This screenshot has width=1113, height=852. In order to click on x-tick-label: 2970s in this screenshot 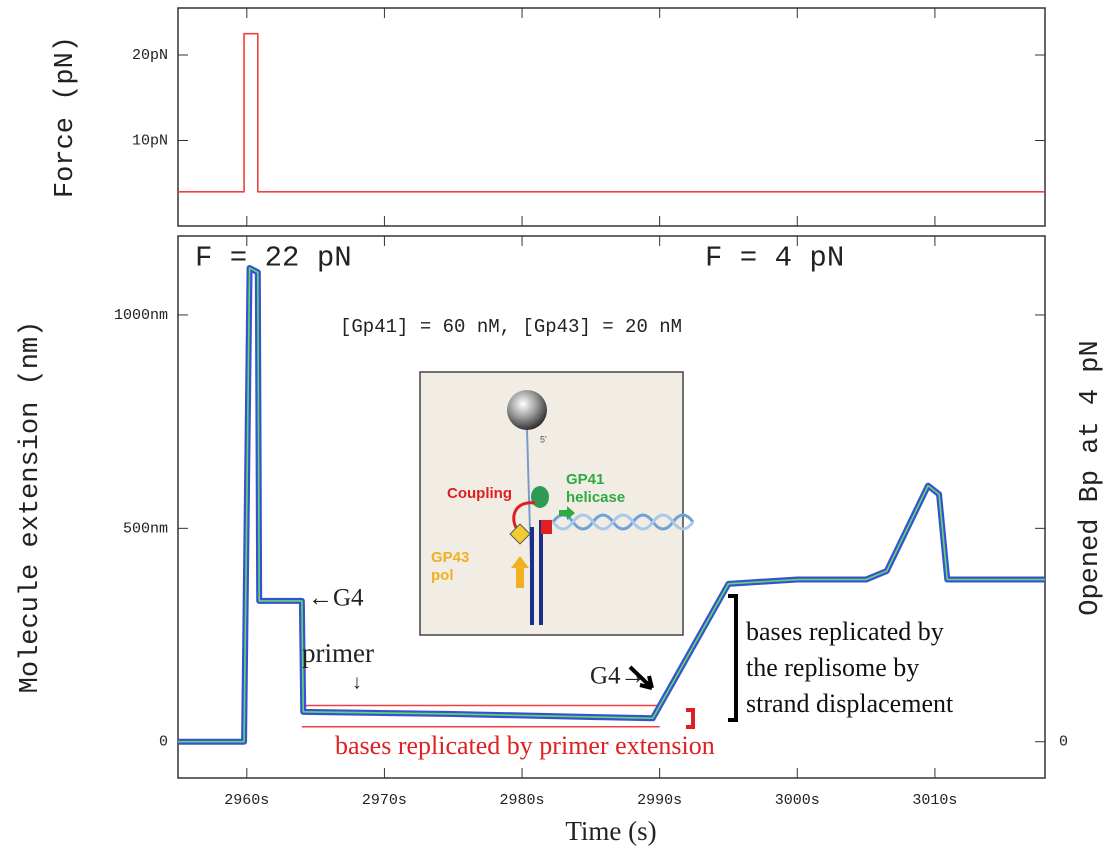, I will do `click(384, 800)`.